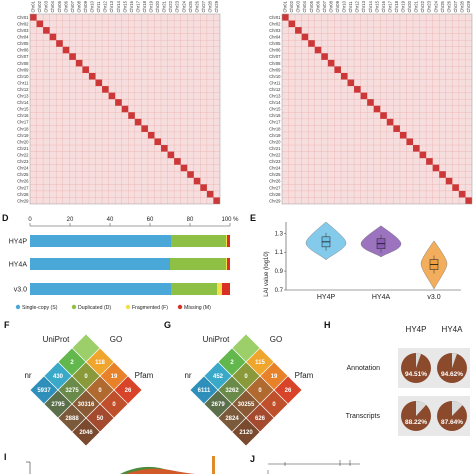  Describe the element at coordinates (275, 30) in the screenshot. I see `heatmap-right-row-label: Chr03` at that location.